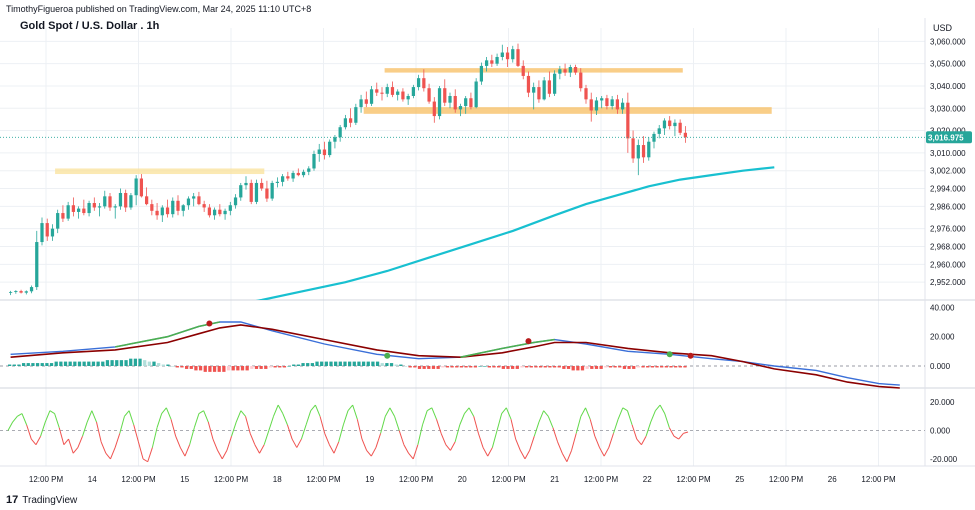 The height and width of the screenshot is (510, 975). Describe the element at coordinates (462, 433) in the screenshot. I see `oscillator-panel` at that location.